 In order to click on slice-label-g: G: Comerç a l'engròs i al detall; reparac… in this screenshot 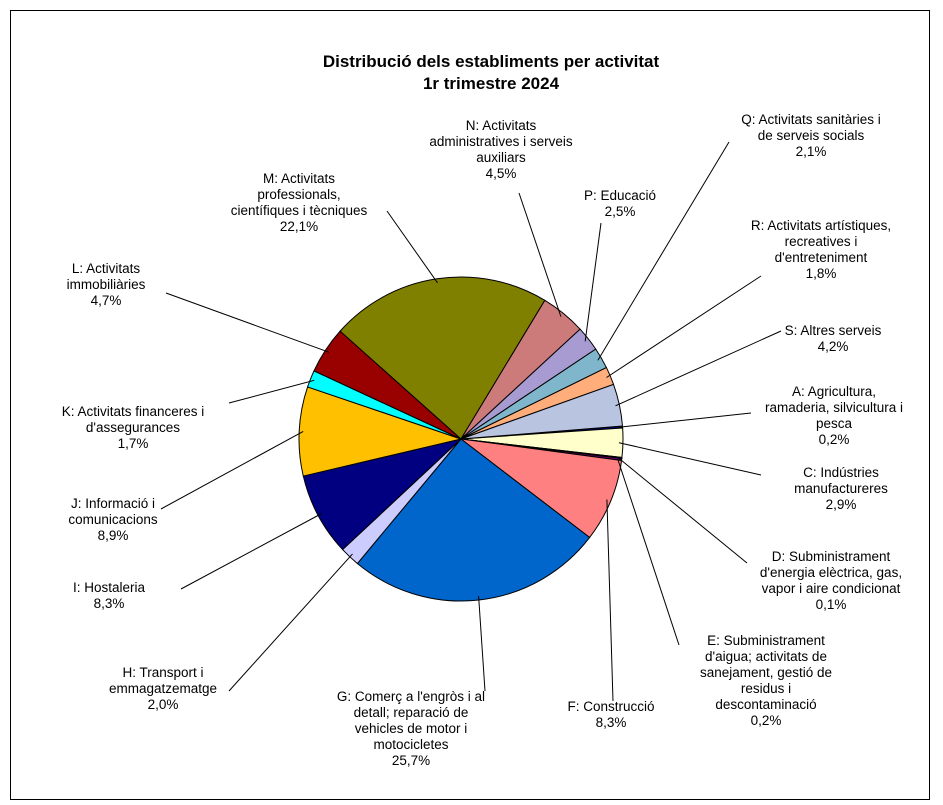, I will do `click(411, 728)`.